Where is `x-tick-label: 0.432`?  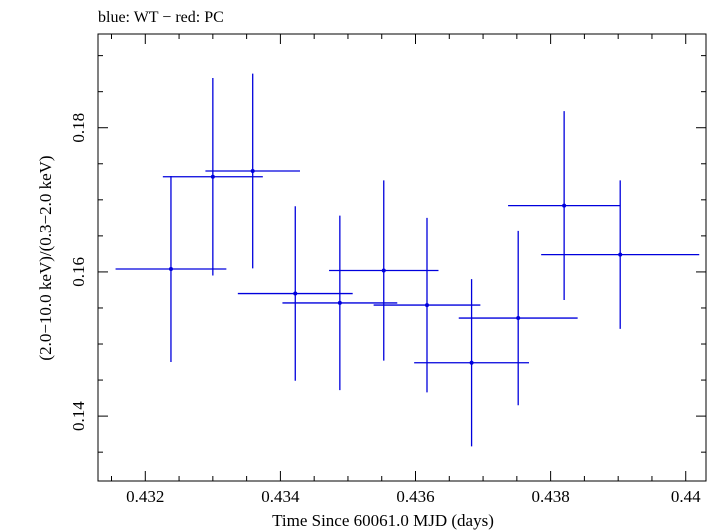 x-tick-label: 0.432 is located at coordinates (145, 496).